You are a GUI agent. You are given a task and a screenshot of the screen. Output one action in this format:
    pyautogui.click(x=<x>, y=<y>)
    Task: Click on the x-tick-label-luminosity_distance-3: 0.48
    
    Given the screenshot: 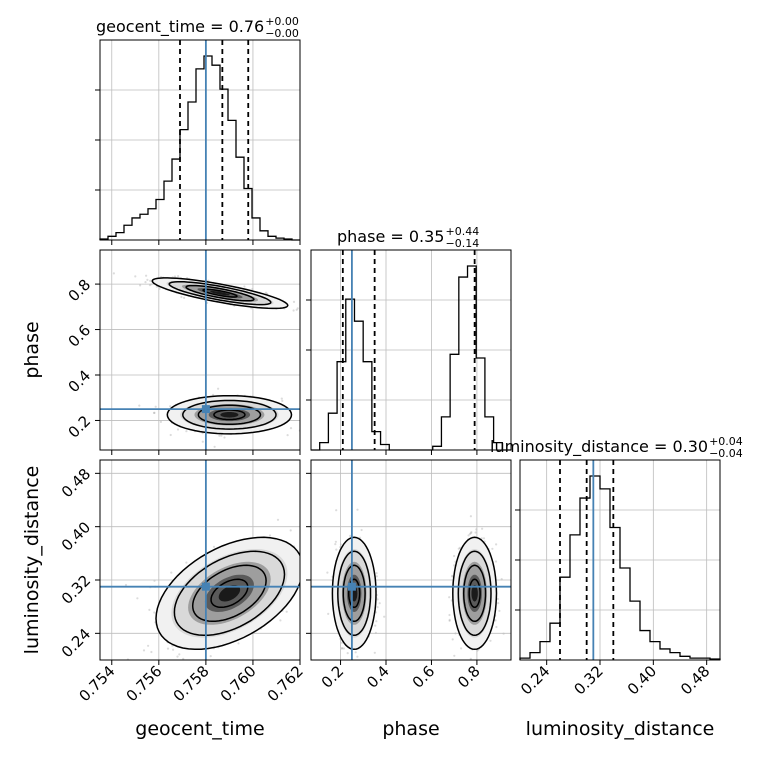 What is the action you would take?
    pyautogui.click(x=695, y=680)
    